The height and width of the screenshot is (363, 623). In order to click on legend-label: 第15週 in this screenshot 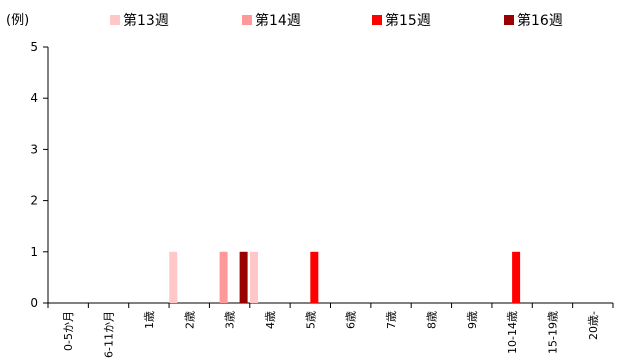, I will do `click(408, 20)`.